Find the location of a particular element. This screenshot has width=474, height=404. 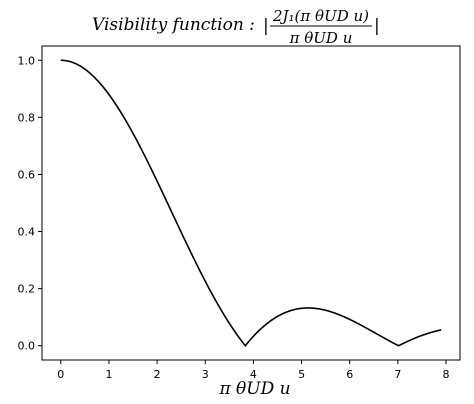

title-prefix: Visibility function : is located at coordinates (173, 25).